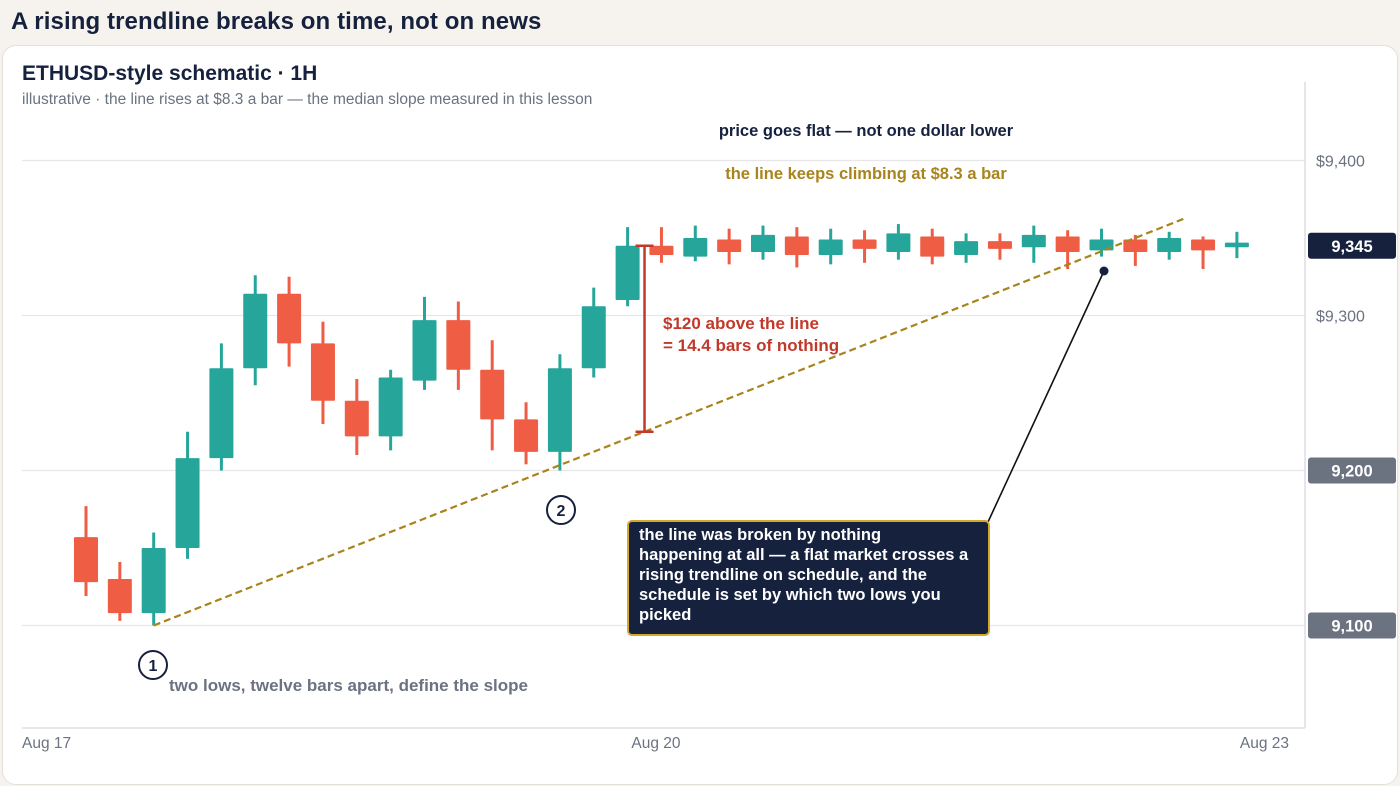 The width and height of the screenshot is (1400, 786). I want to click on x-tick-label: Aug 17, so click(46, 743).